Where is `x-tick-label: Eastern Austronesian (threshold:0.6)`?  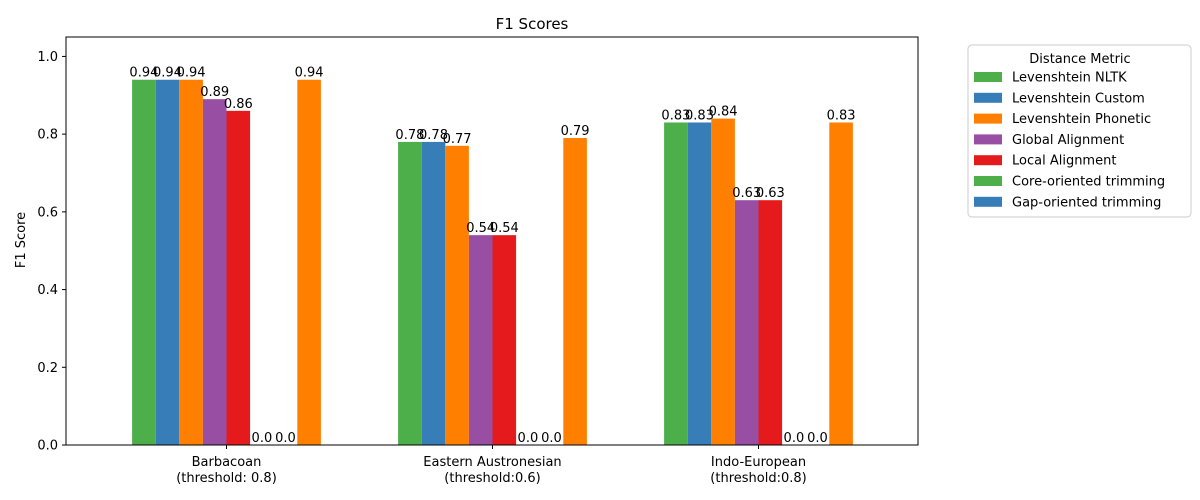 x-tick-label: Eastern Austronesian (threshold:0.6) is located at coordinates (492, 470).